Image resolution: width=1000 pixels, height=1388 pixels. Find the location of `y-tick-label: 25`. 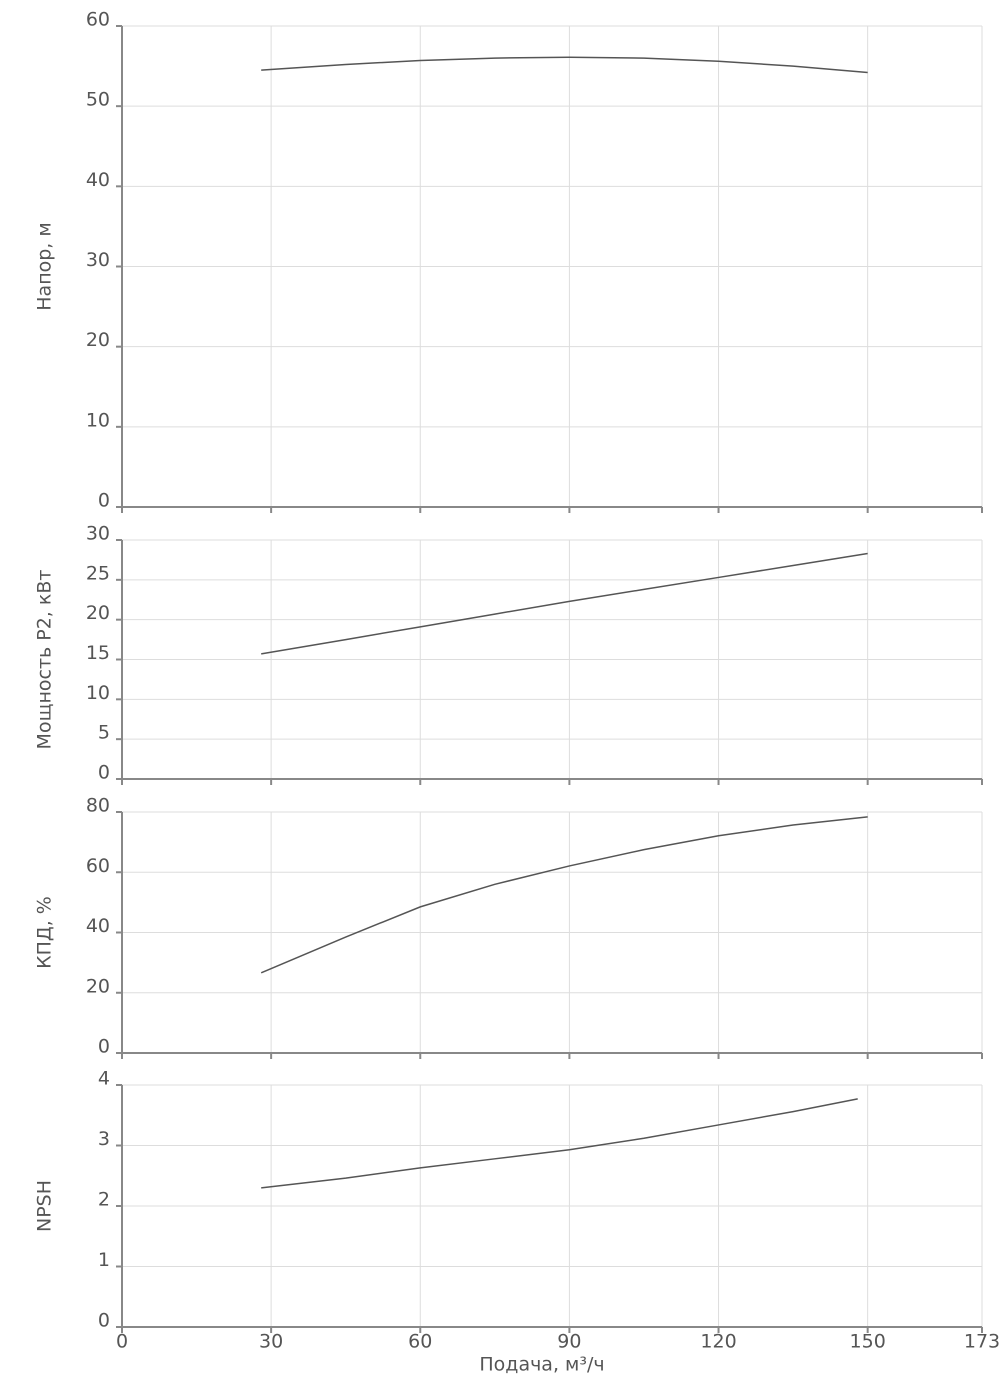

y-tick-label: 25 is located at coordinates (98, 573).